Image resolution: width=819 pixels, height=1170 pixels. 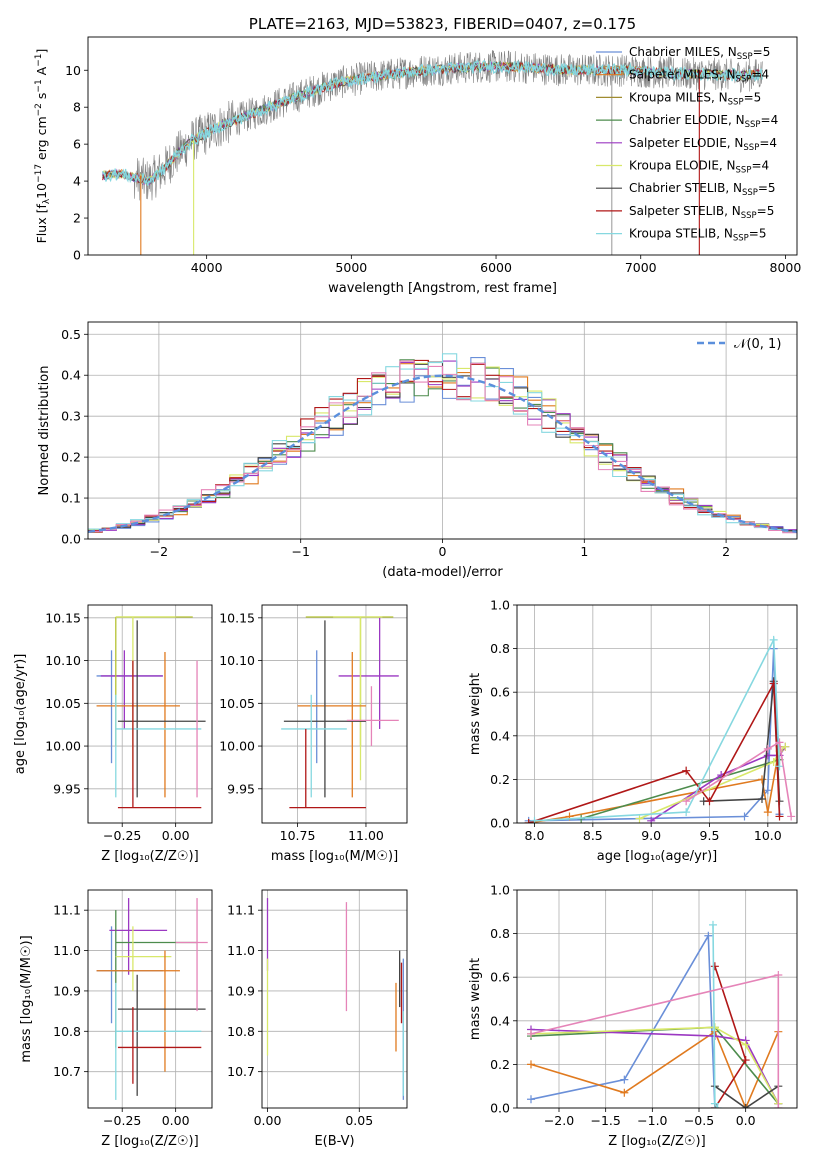 I want to click on mass_vs_Z-ytick-label: 10.9, so click(x=67, y=990).